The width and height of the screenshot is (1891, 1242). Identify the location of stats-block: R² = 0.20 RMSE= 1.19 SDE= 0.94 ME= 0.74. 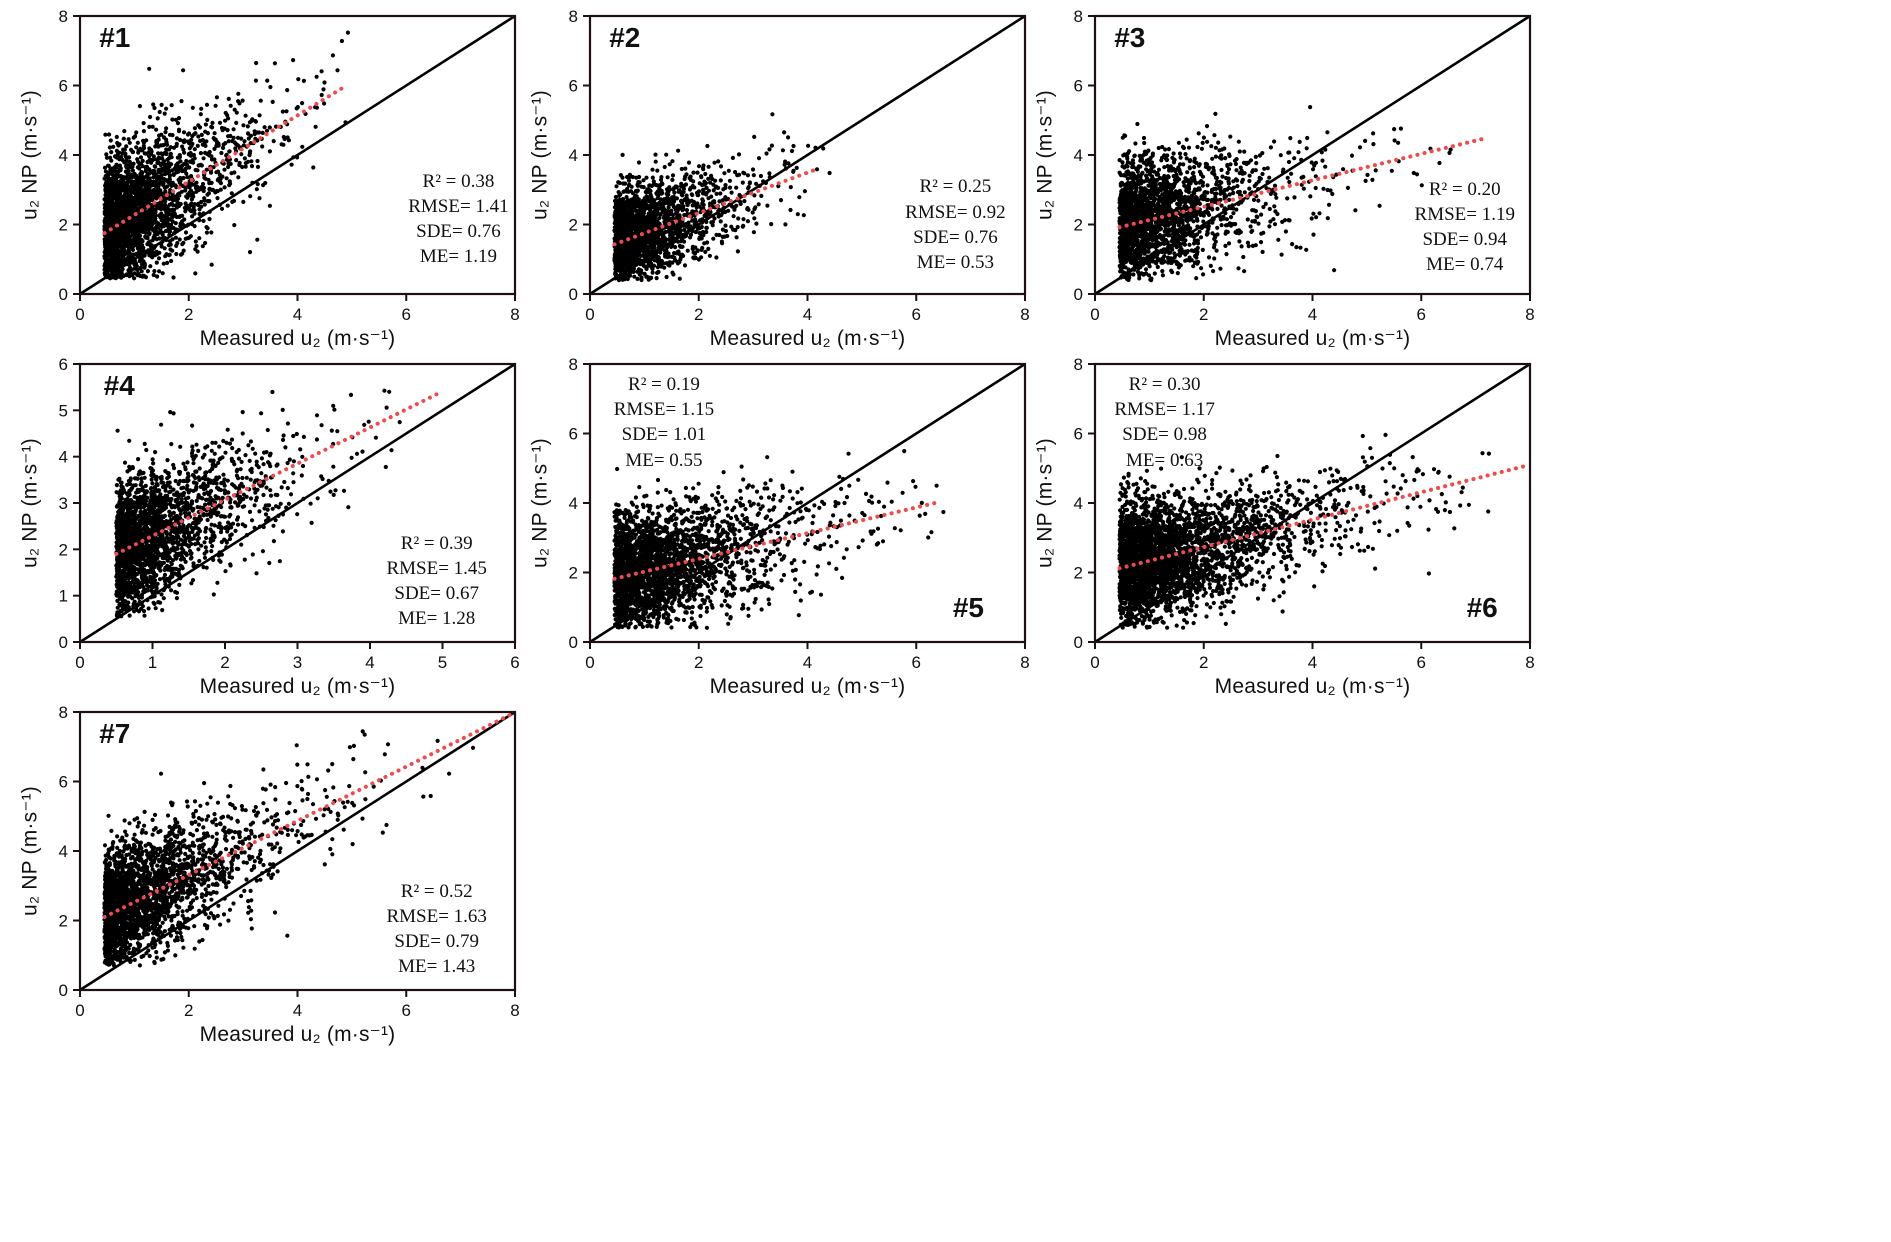
(1465, 227).